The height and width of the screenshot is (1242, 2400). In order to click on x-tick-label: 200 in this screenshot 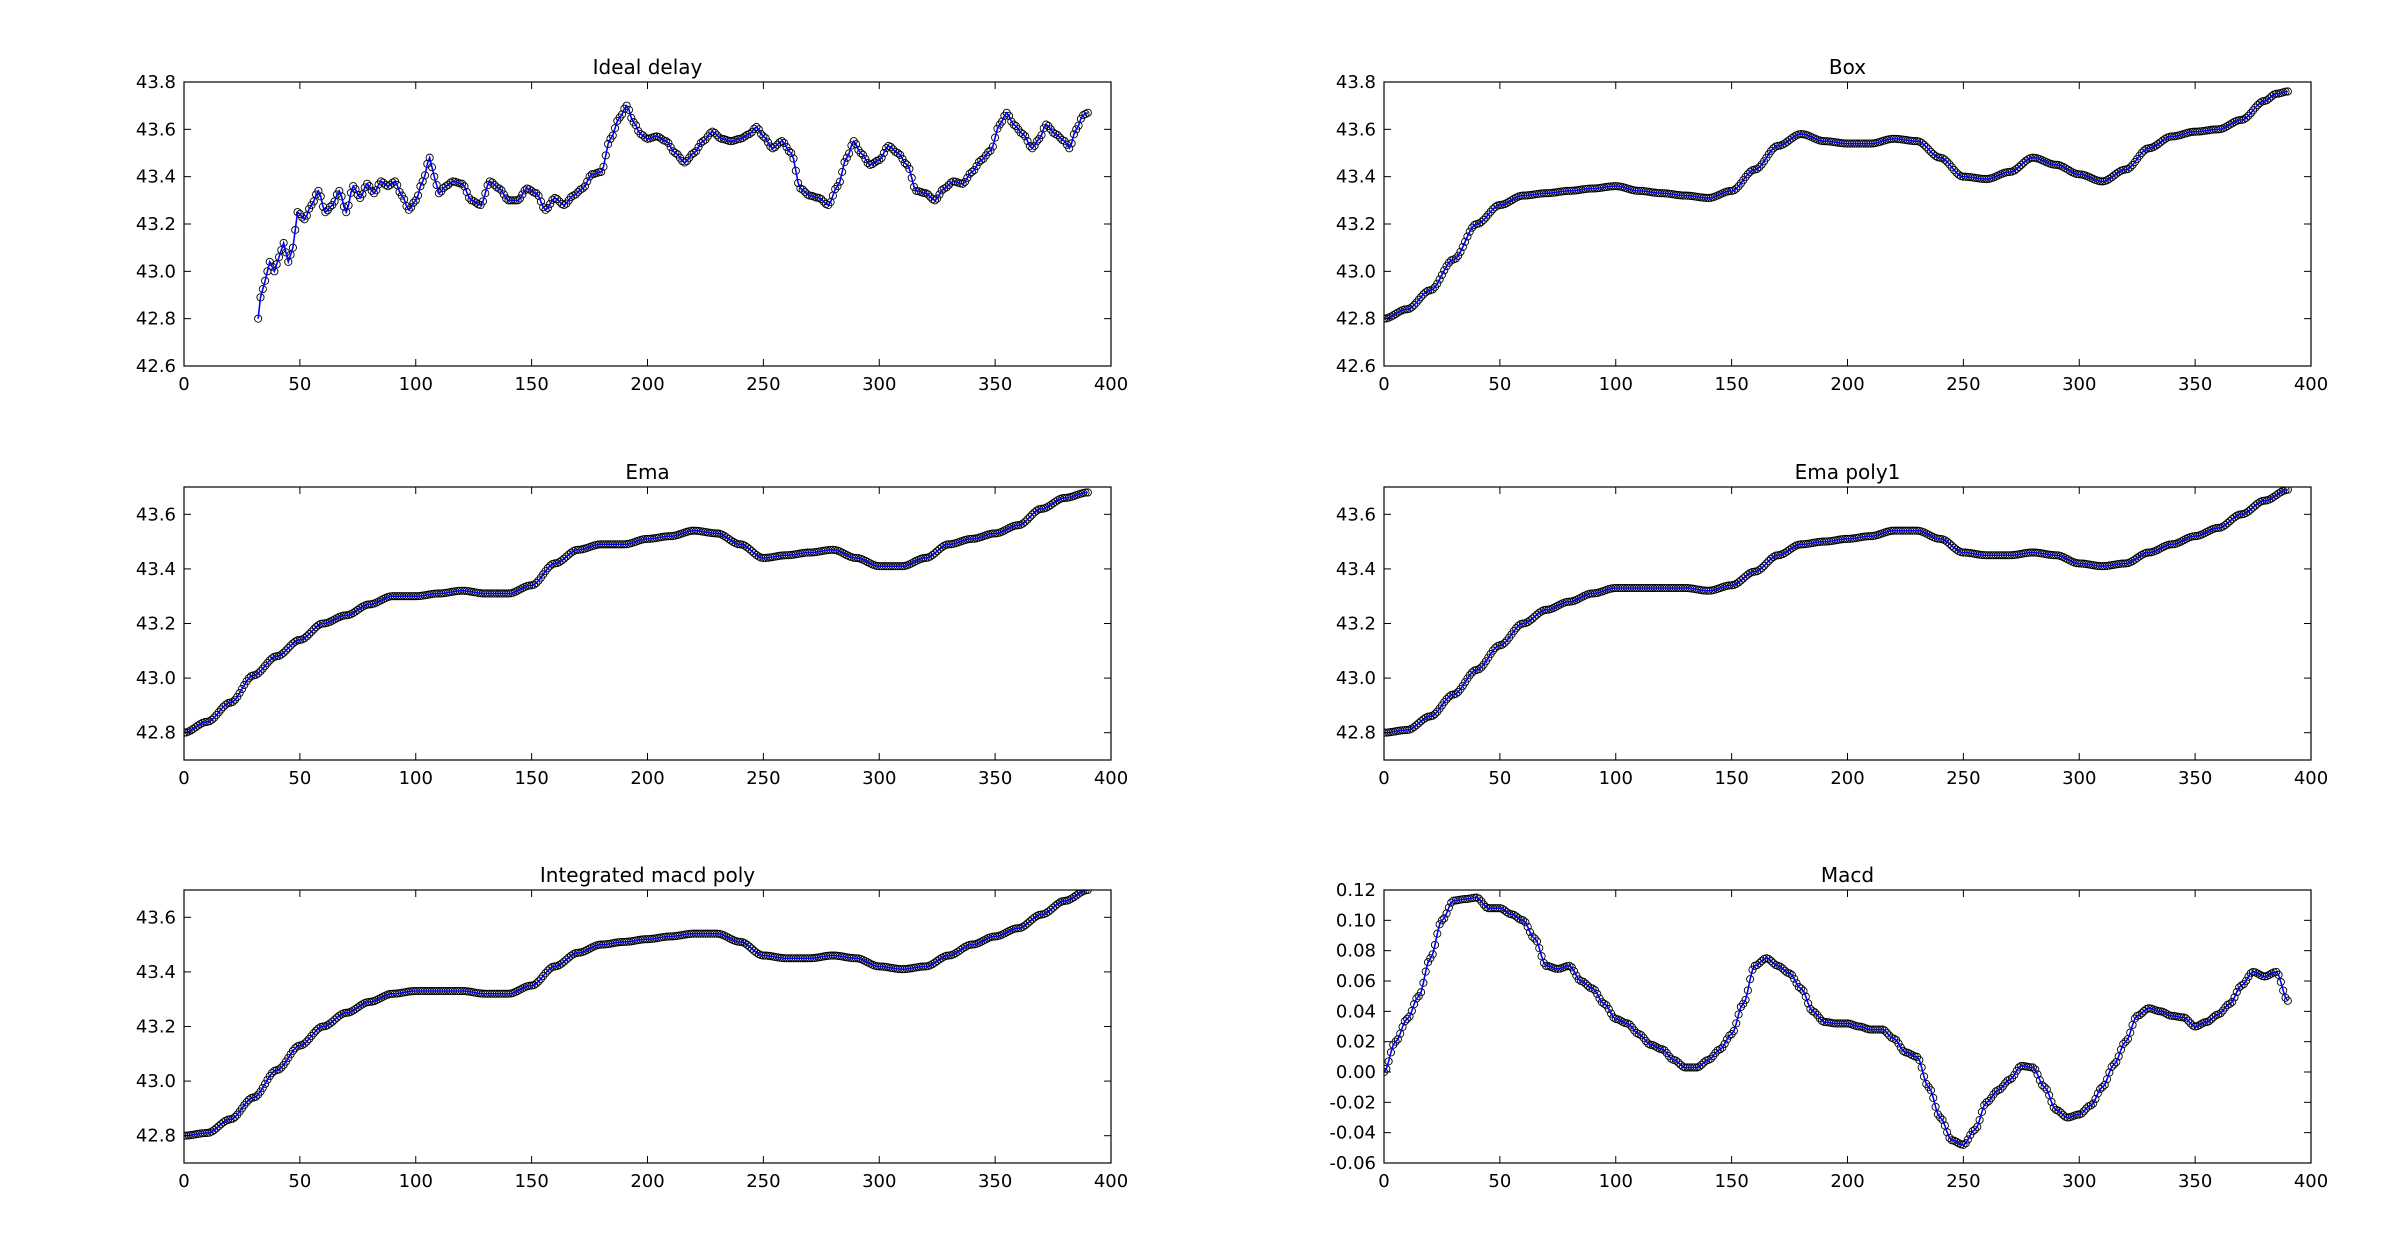, I will do `click(1847, 778)`.